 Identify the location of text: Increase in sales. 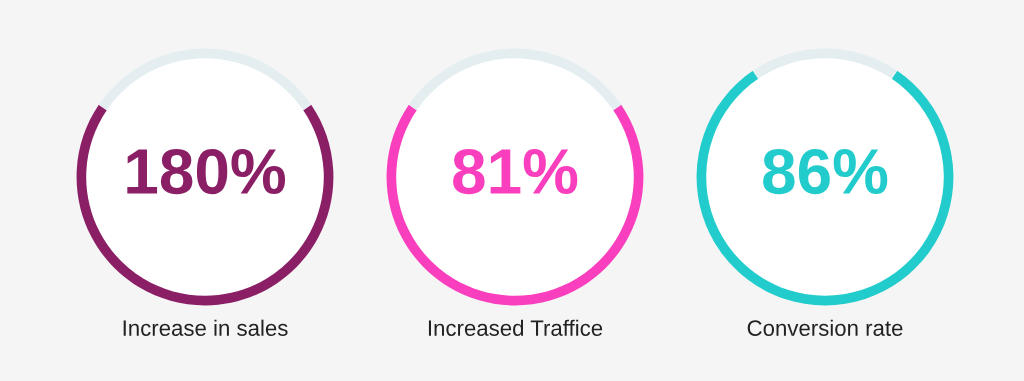
(205, 327).